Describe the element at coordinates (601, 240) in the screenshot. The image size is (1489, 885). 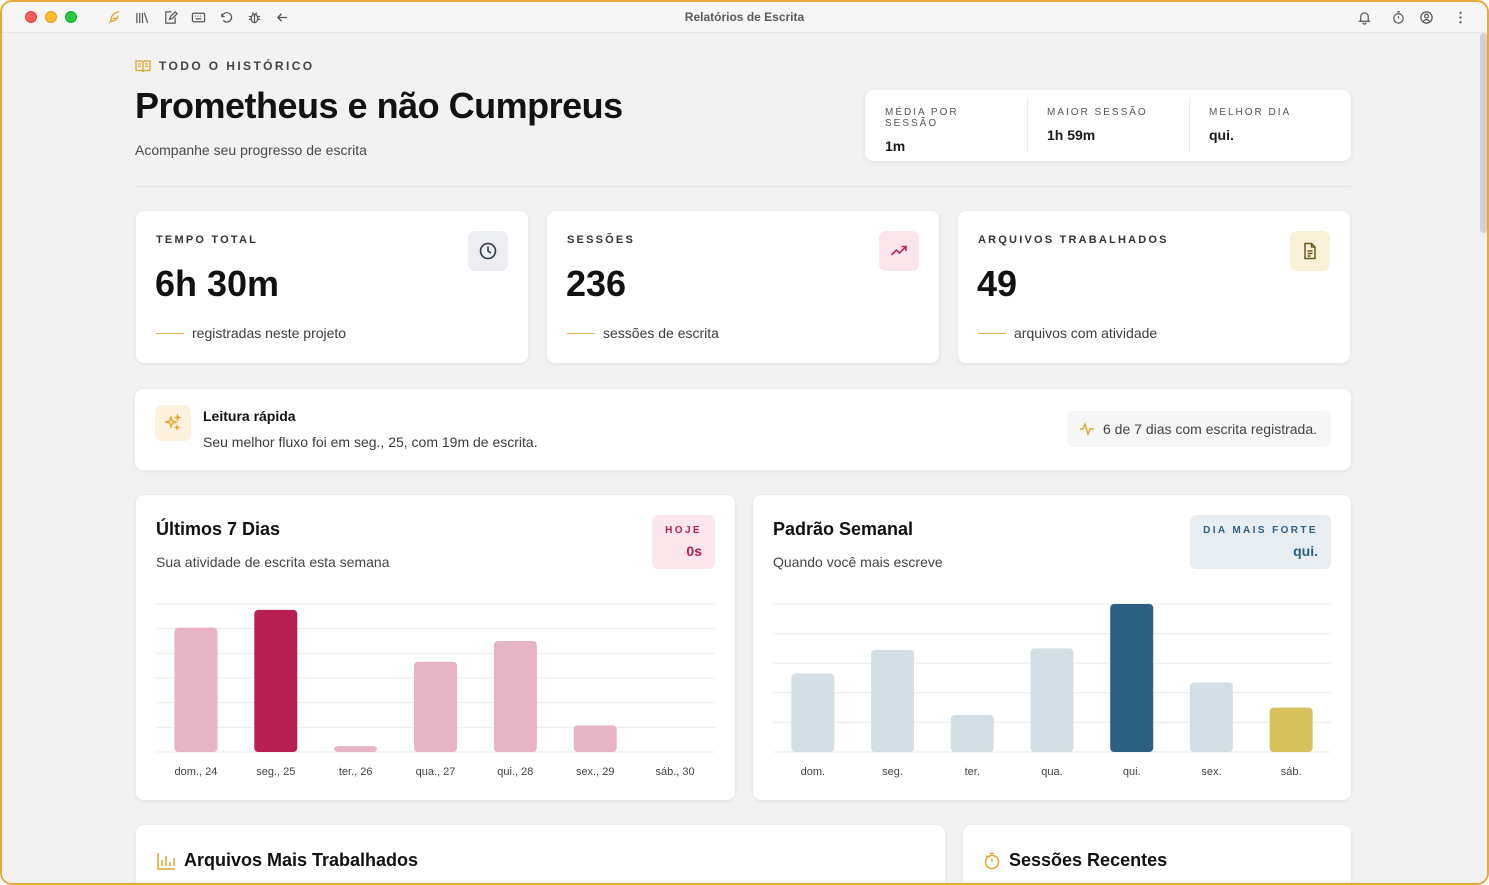
I see `stat-label: SESSÕES` at that location.